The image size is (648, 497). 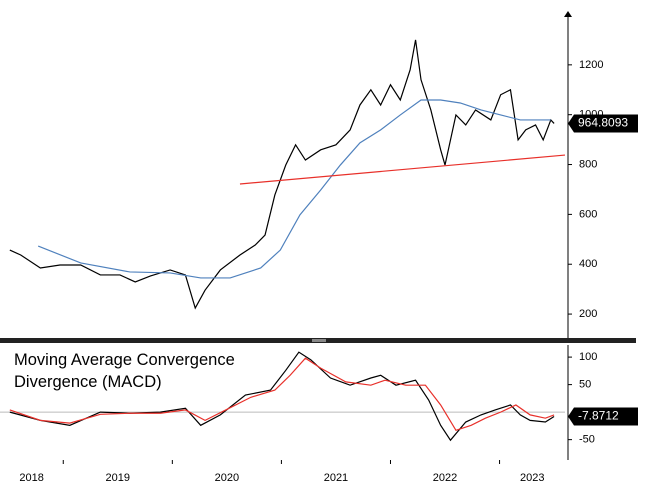 I want to click on y-tick-label: 1200, so click(x=591, y=65).